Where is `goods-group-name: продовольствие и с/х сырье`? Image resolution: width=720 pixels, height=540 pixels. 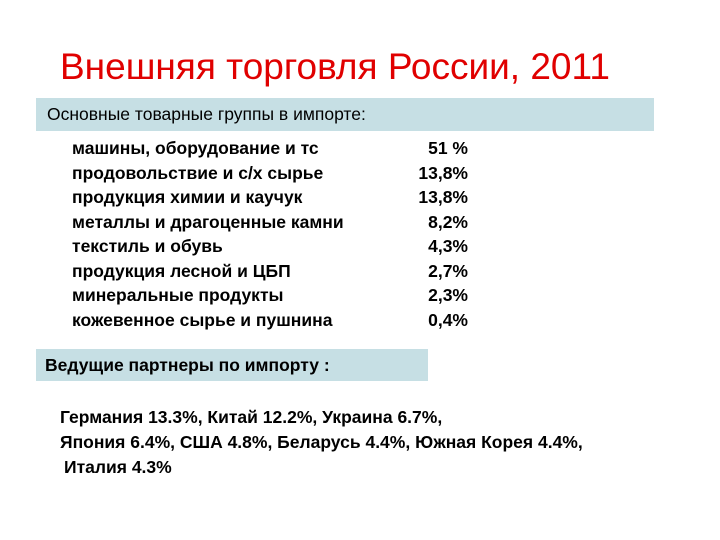
goods-group-name: продовольствие и с/х сырье is located at coordinates (198, 172).